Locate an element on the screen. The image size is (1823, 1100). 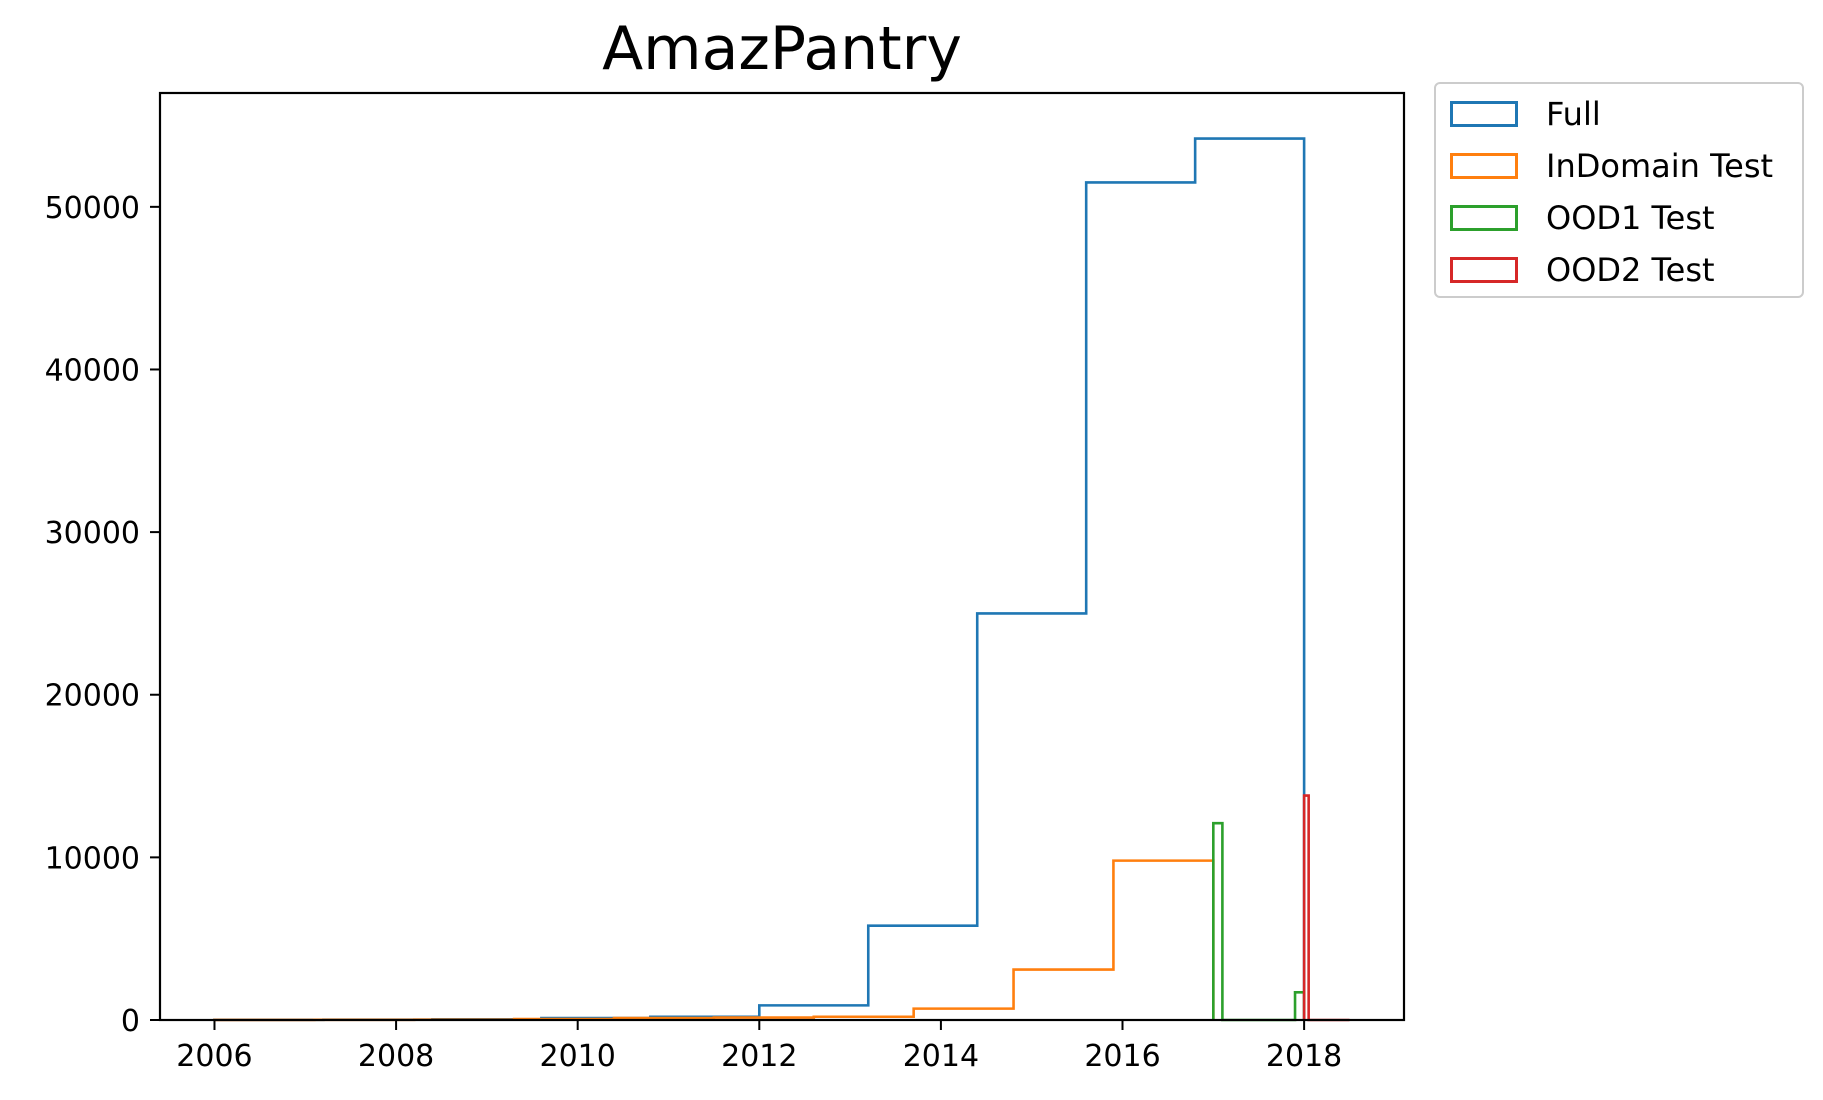
x-tick-label-4: 2014 is located at coordinates (941, 1056).